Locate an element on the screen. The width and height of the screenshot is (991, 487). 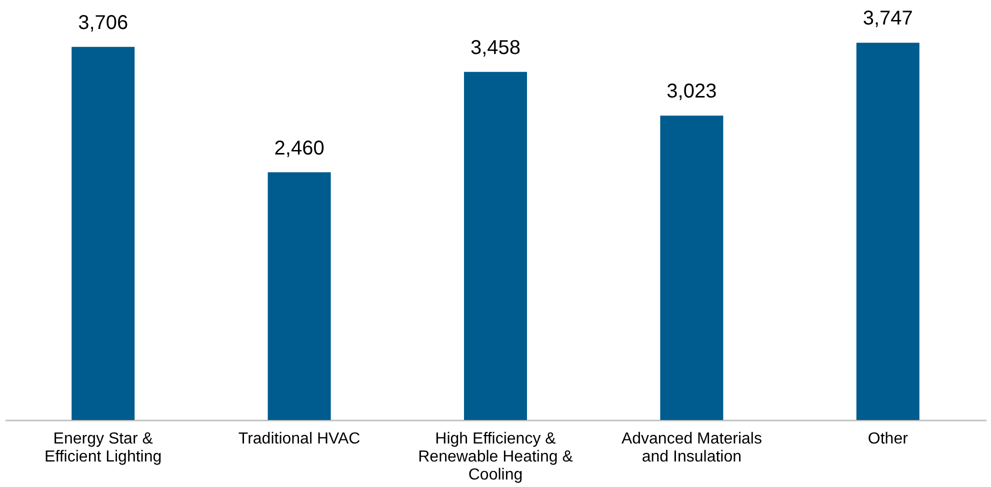
x-tick-label: Other is located at coordinates (888, 439).